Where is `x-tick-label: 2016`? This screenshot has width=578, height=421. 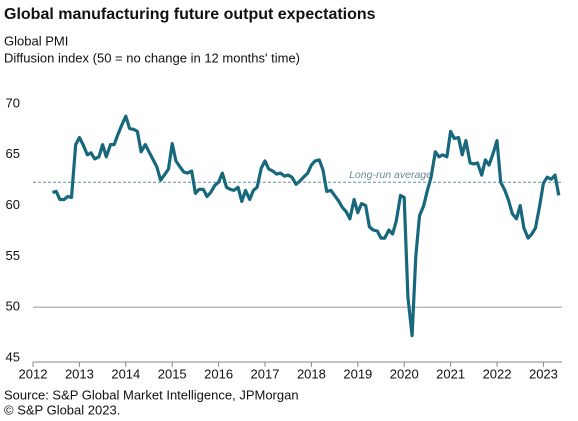
x-tick-label: 2016 is located at coordinates (218, 373).